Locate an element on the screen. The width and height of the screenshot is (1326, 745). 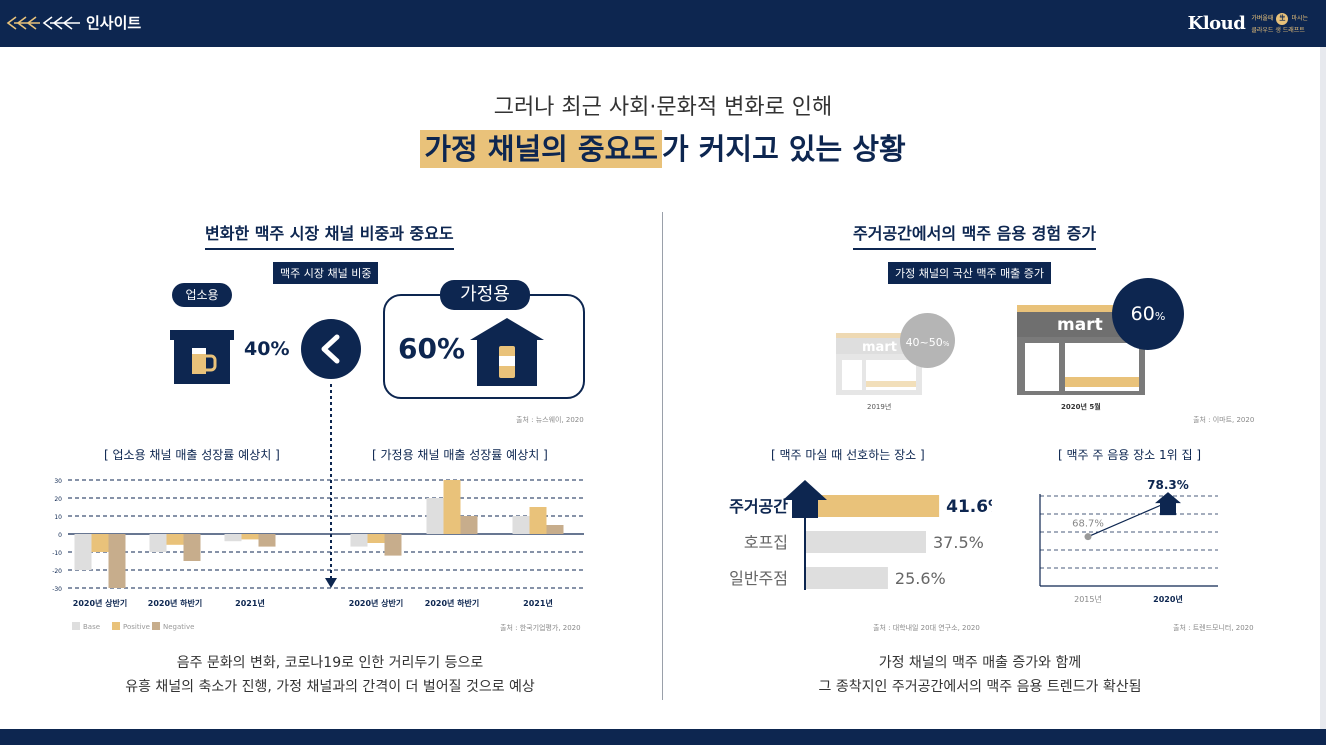
house-beer-can-icon is located at coordinates (507, 352).